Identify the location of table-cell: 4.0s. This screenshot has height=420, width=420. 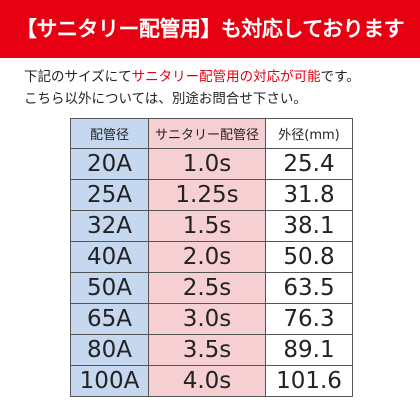
(207, 381).